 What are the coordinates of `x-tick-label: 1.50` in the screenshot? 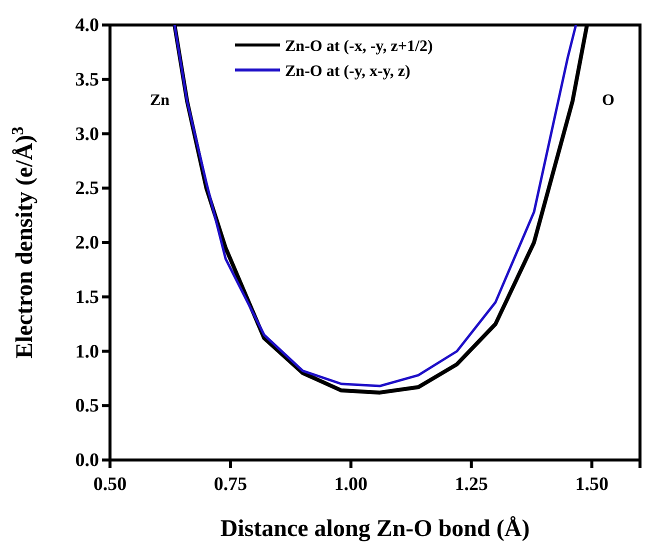 It's located at (591, 484).